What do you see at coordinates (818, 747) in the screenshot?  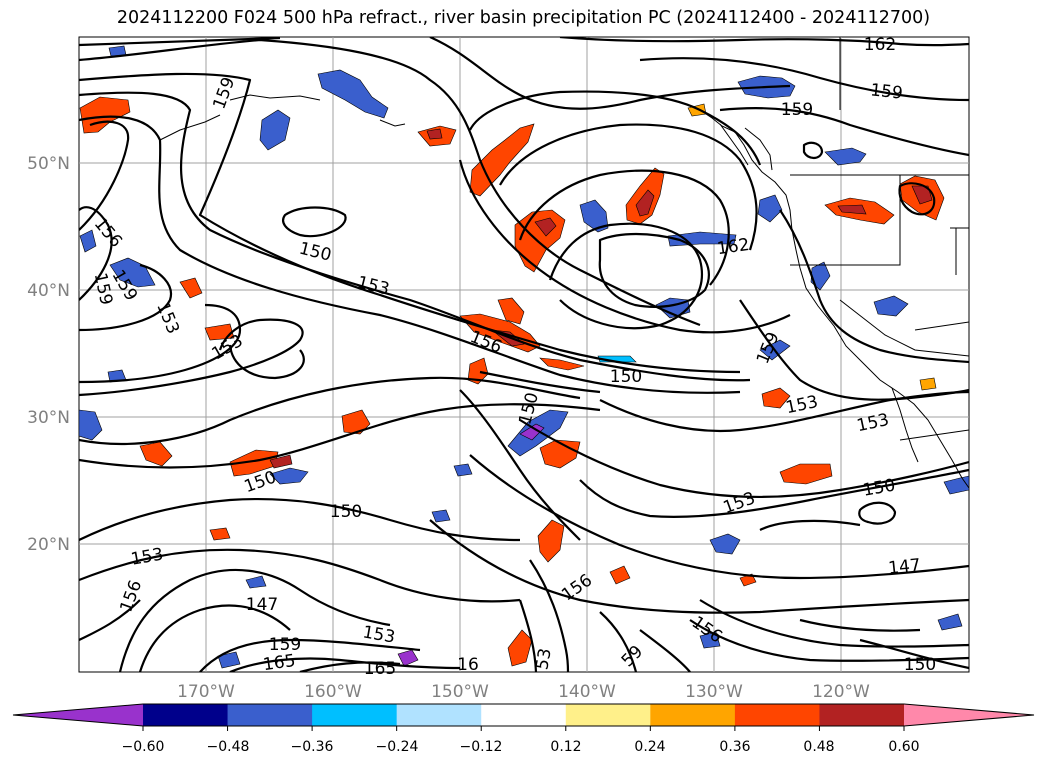 I see `colorbar-tick-label: 0.48` at bounding box center [818, 747].